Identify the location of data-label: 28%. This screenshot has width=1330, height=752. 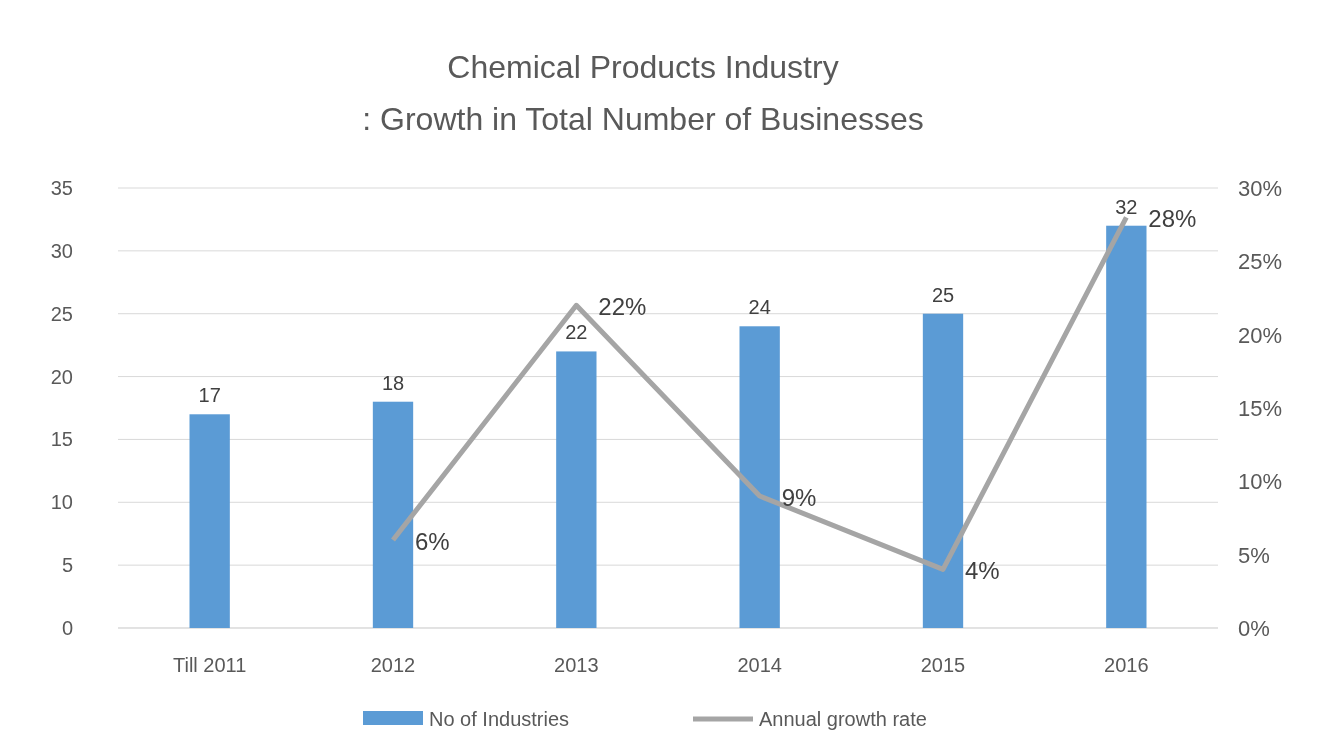
(1172, 219).